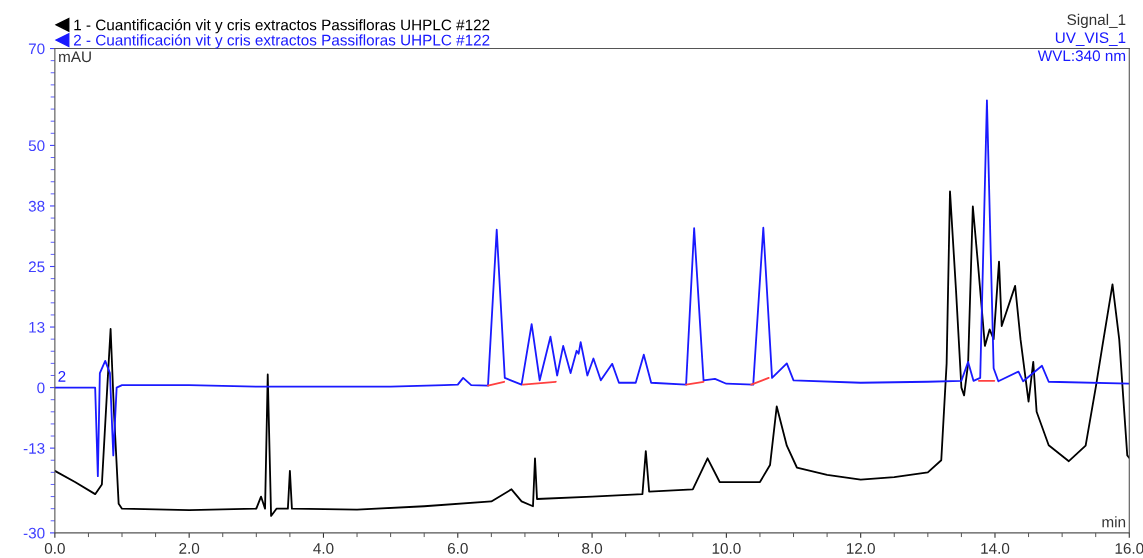  What do you see at coordinates (281, 41) in the screenshot?
I see `legend-label: 2 - Cuantificación vit y cris extractos Passifloras UHPLC #122` at bounding box center [281, 41].